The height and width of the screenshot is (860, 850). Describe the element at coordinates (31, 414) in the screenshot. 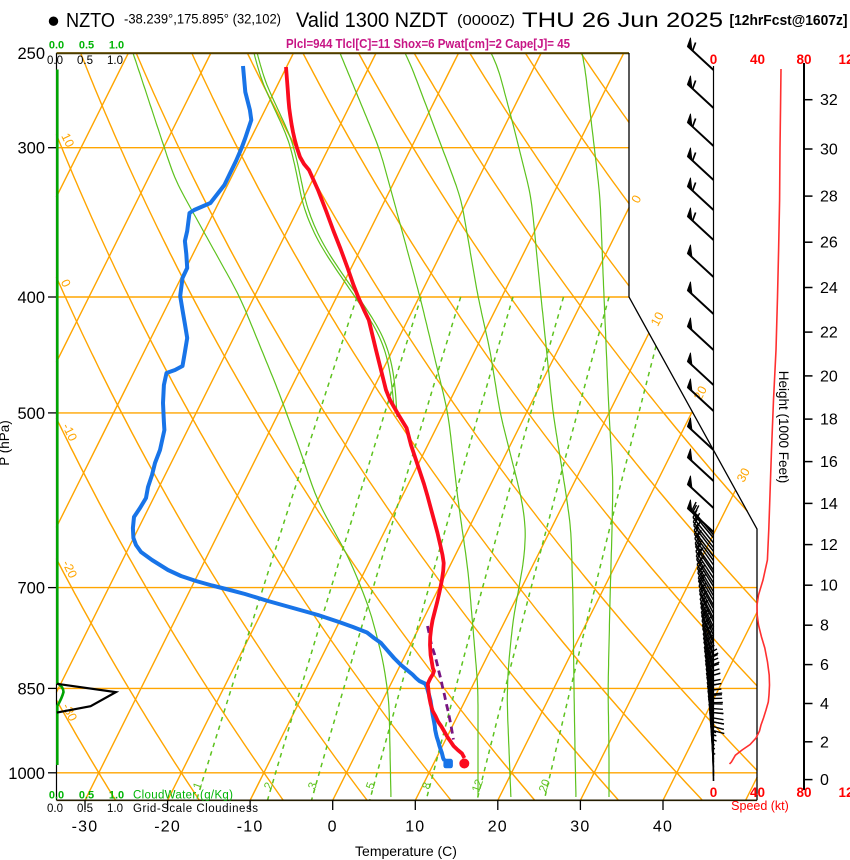

I see `svg-text: 500` at that location.